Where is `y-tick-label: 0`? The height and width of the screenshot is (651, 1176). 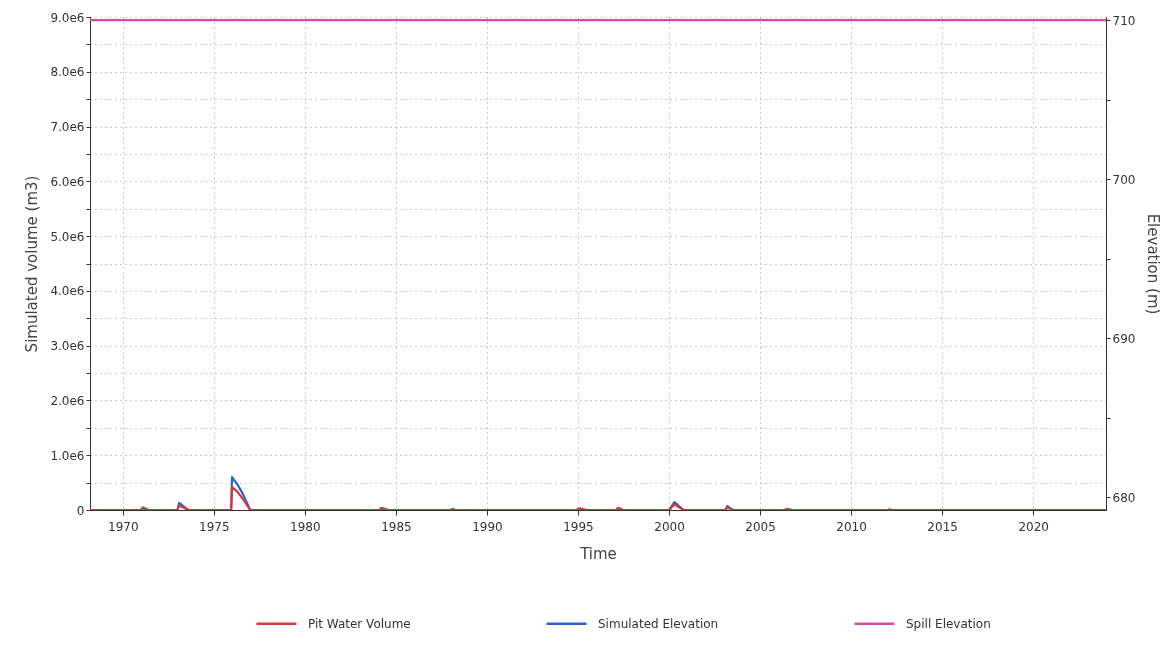
y-tick-label: 0 is located at coordinates (80, 510).